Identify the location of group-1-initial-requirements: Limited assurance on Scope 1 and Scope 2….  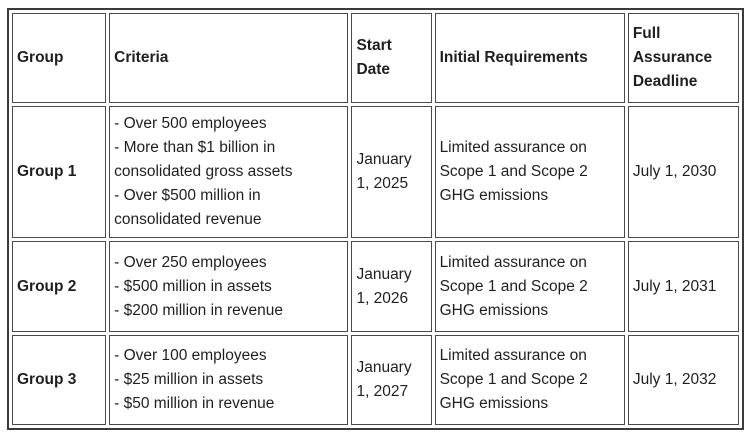
(529, 172).